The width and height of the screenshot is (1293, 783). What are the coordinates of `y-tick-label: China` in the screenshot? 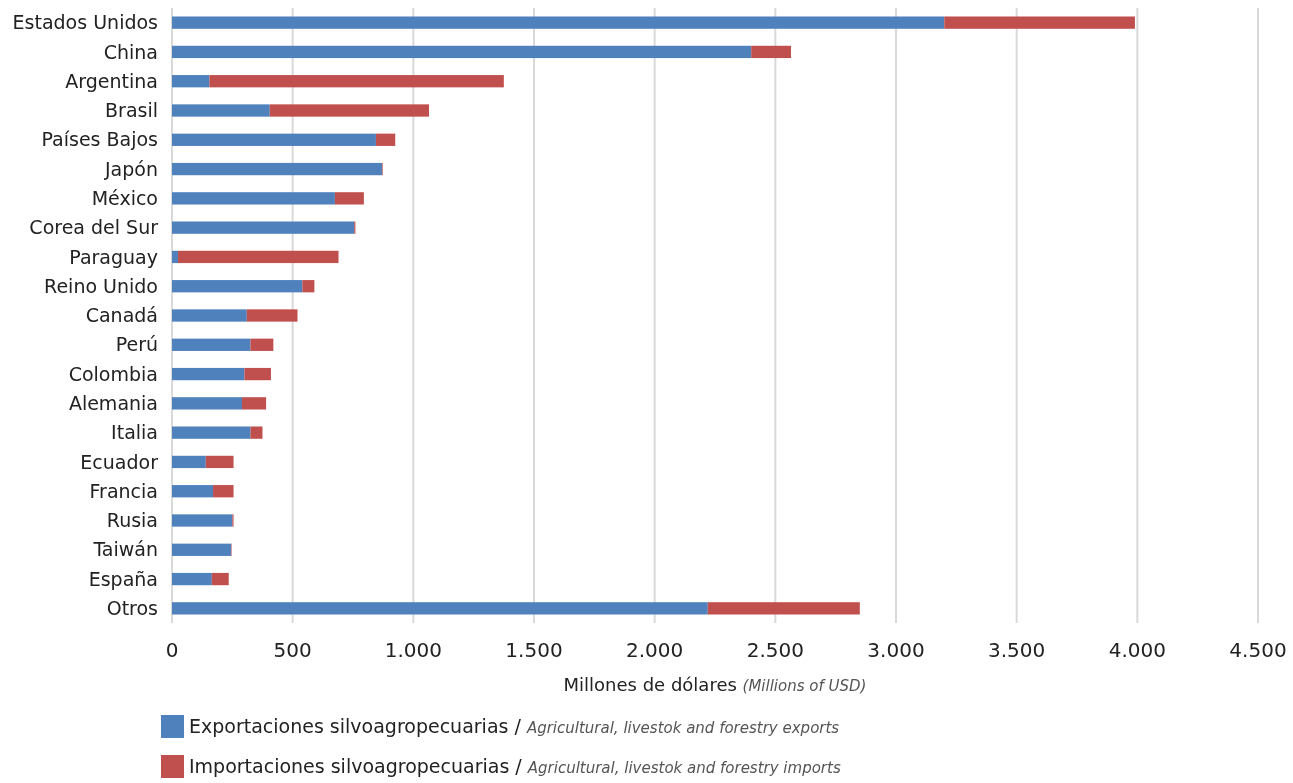 It's located at (130, 51).